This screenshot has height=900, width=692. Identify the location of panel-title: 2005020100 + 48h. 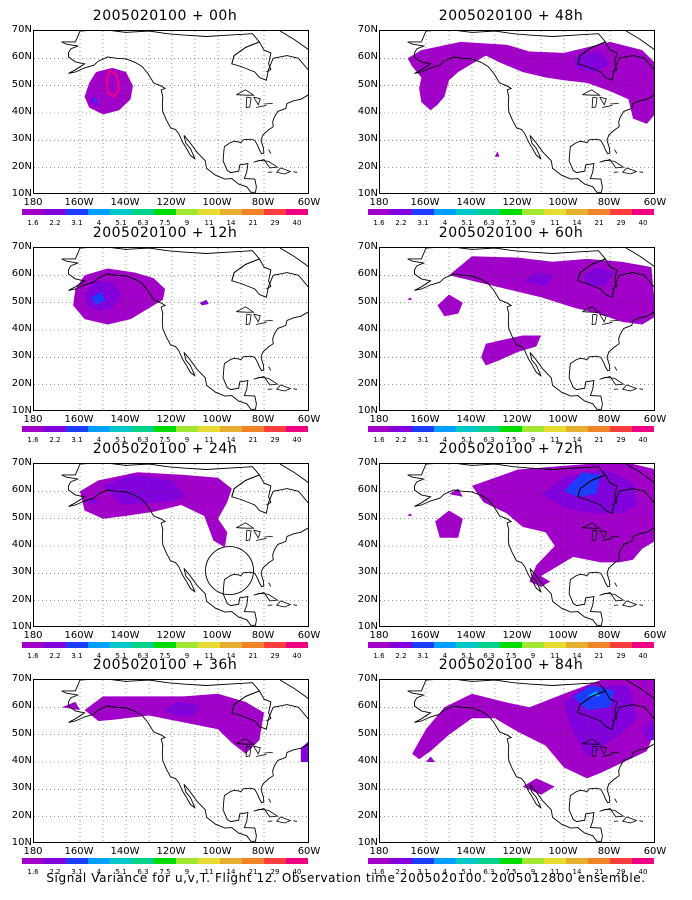
(511, 16).